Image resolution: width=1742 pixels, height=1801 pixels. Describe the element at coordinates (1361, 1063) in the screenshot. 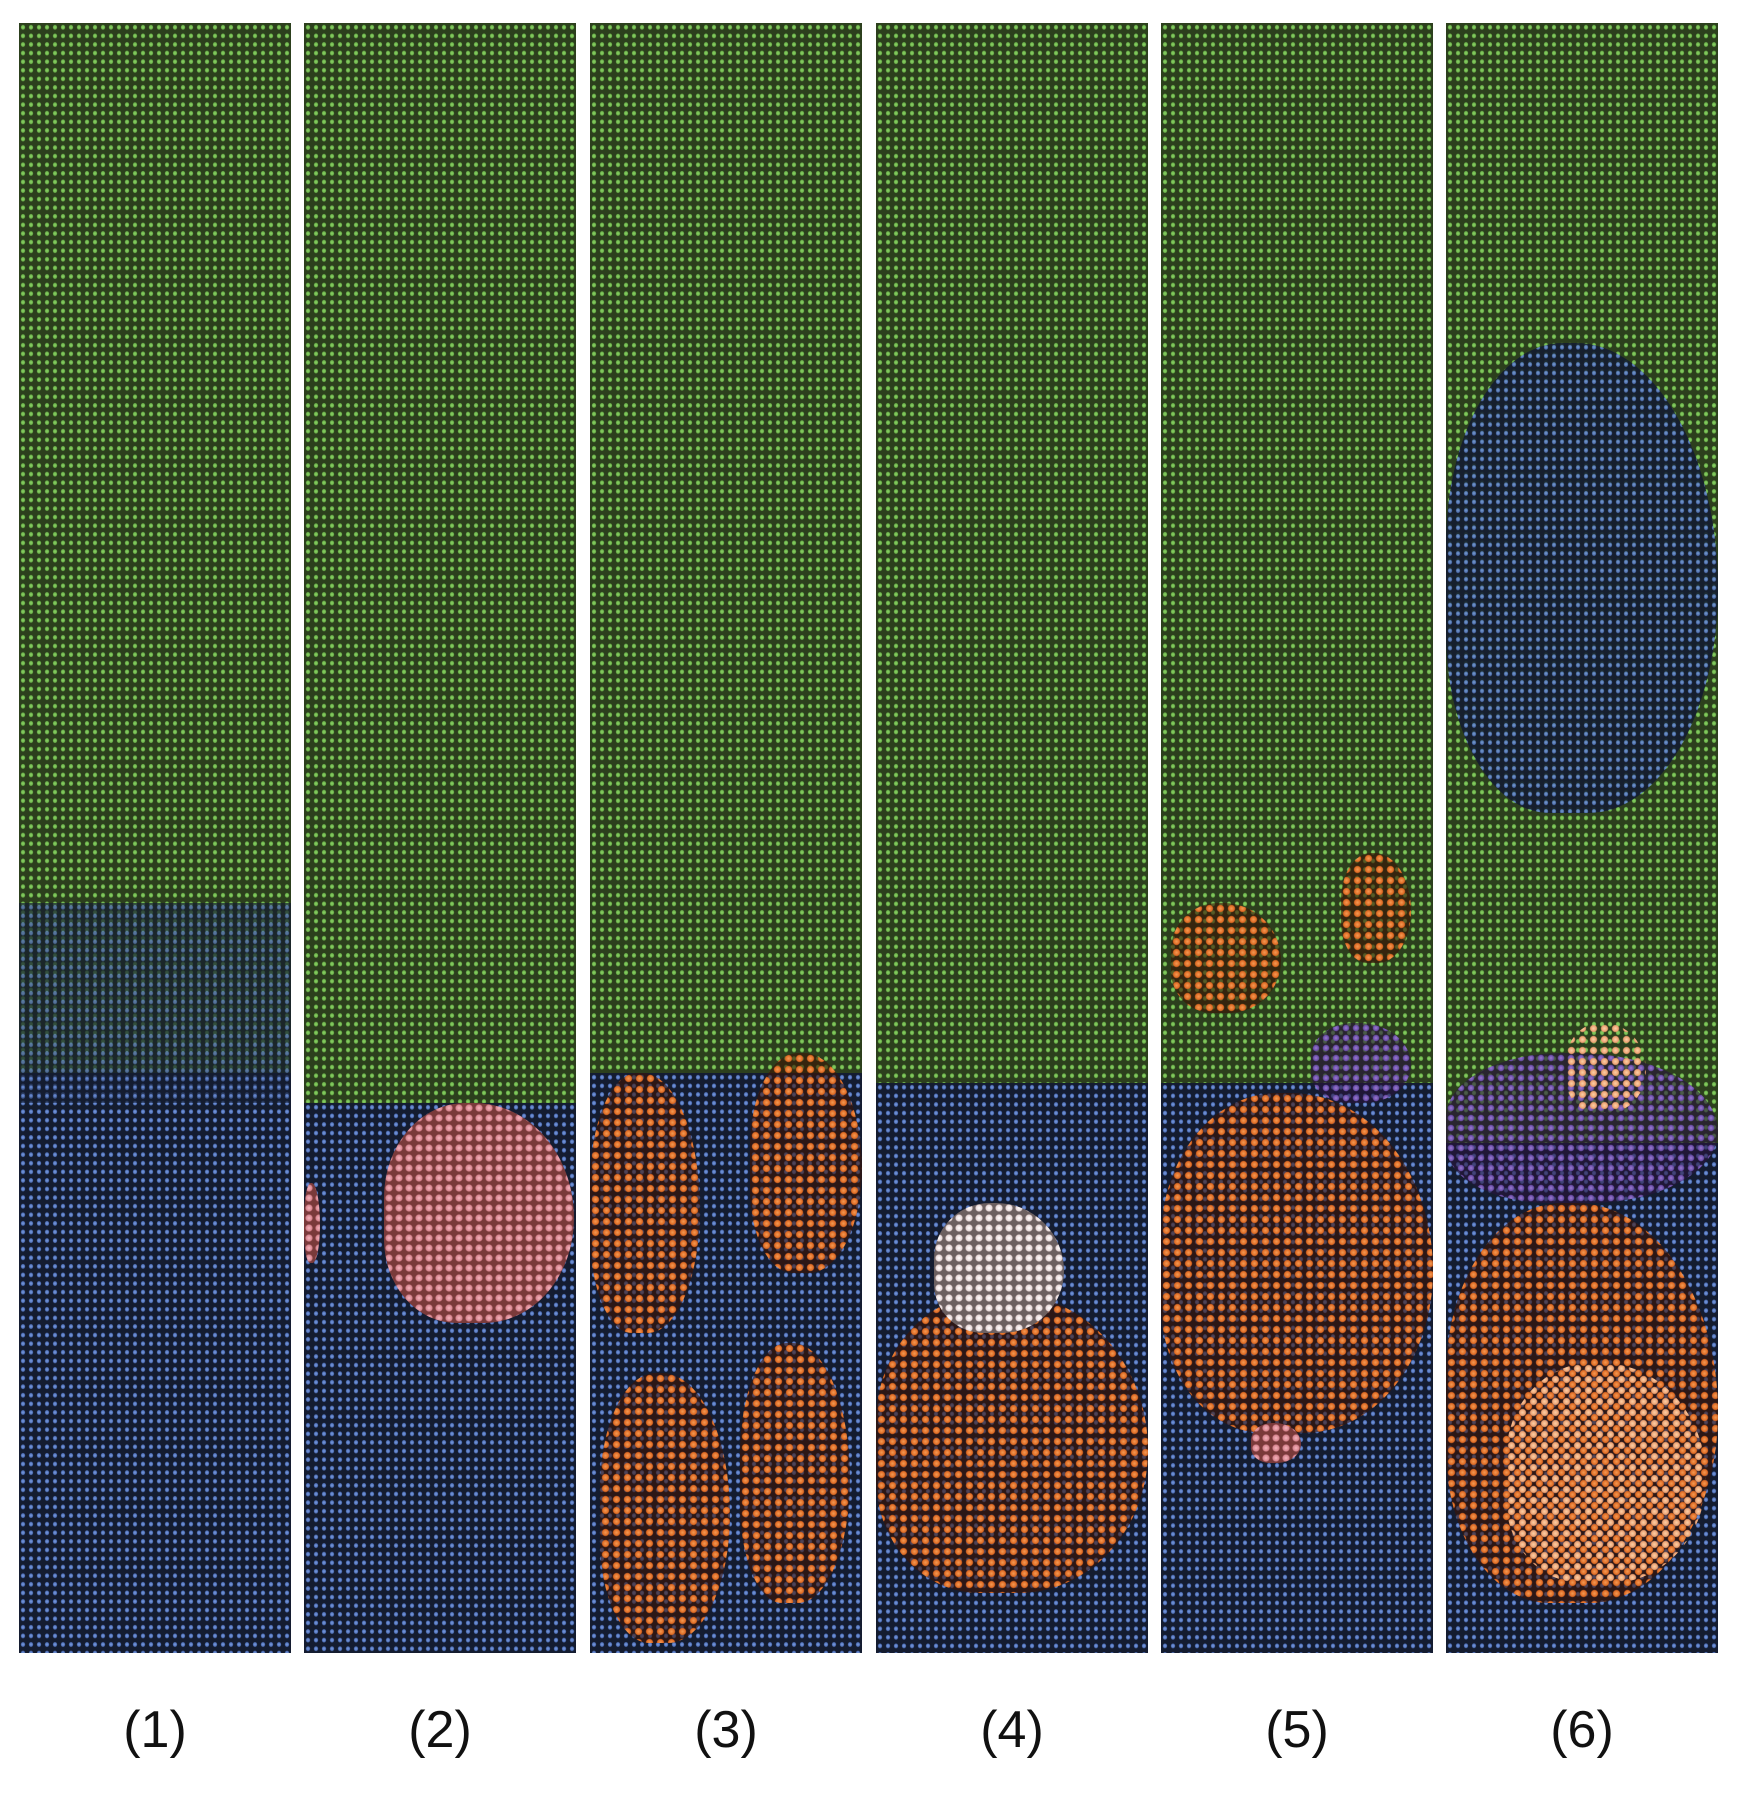

I see `purple-cluster` at that location.